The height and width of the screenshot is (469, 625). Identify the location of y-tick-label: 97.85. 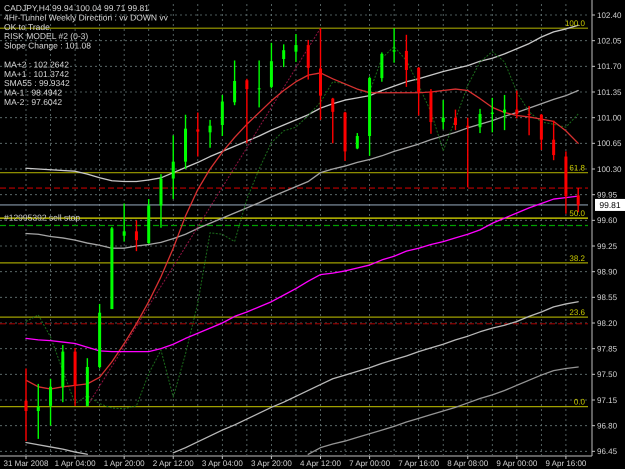
(607, 349).